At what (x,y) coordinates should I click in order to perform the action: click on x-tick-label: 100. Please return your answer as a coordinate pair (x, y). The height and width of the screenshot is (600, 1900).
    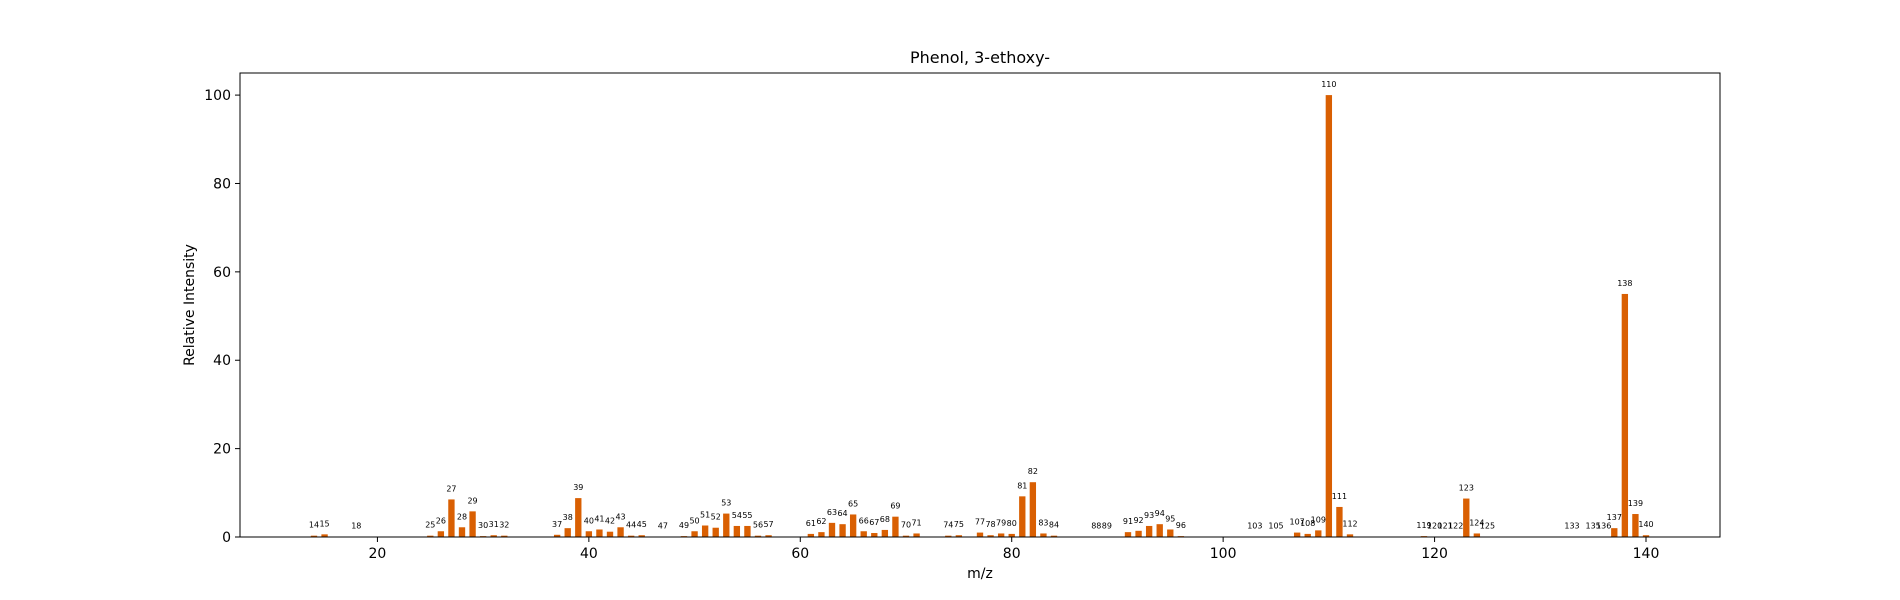
    Looking at the image, I should click on (1223, 554).